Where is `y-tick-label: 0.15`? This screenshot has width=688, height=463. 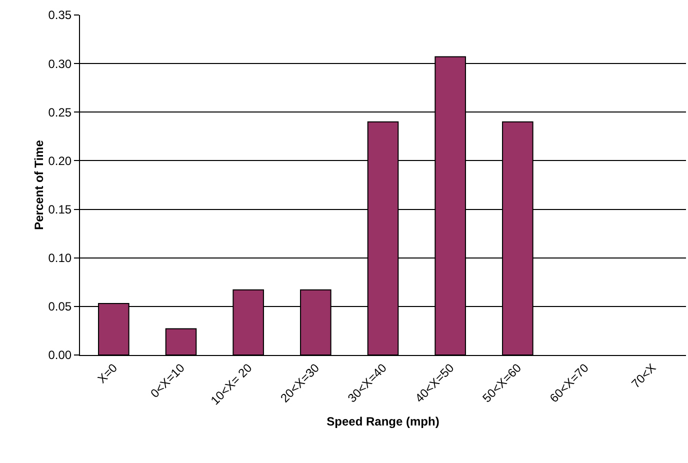 y-tick-label: 0.15 is located at coordinates (60, 209).